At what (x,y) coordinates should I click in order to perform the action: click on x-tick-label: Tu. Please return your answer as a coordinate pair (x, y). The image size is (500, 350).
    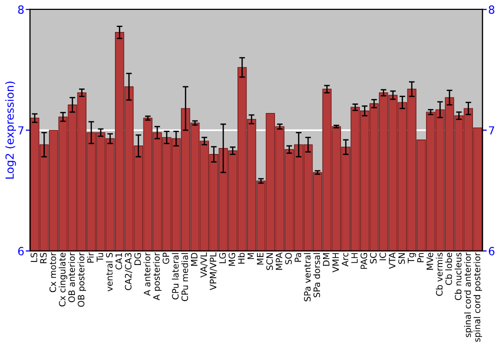
    Looking at the image, I should click on (100, 257).